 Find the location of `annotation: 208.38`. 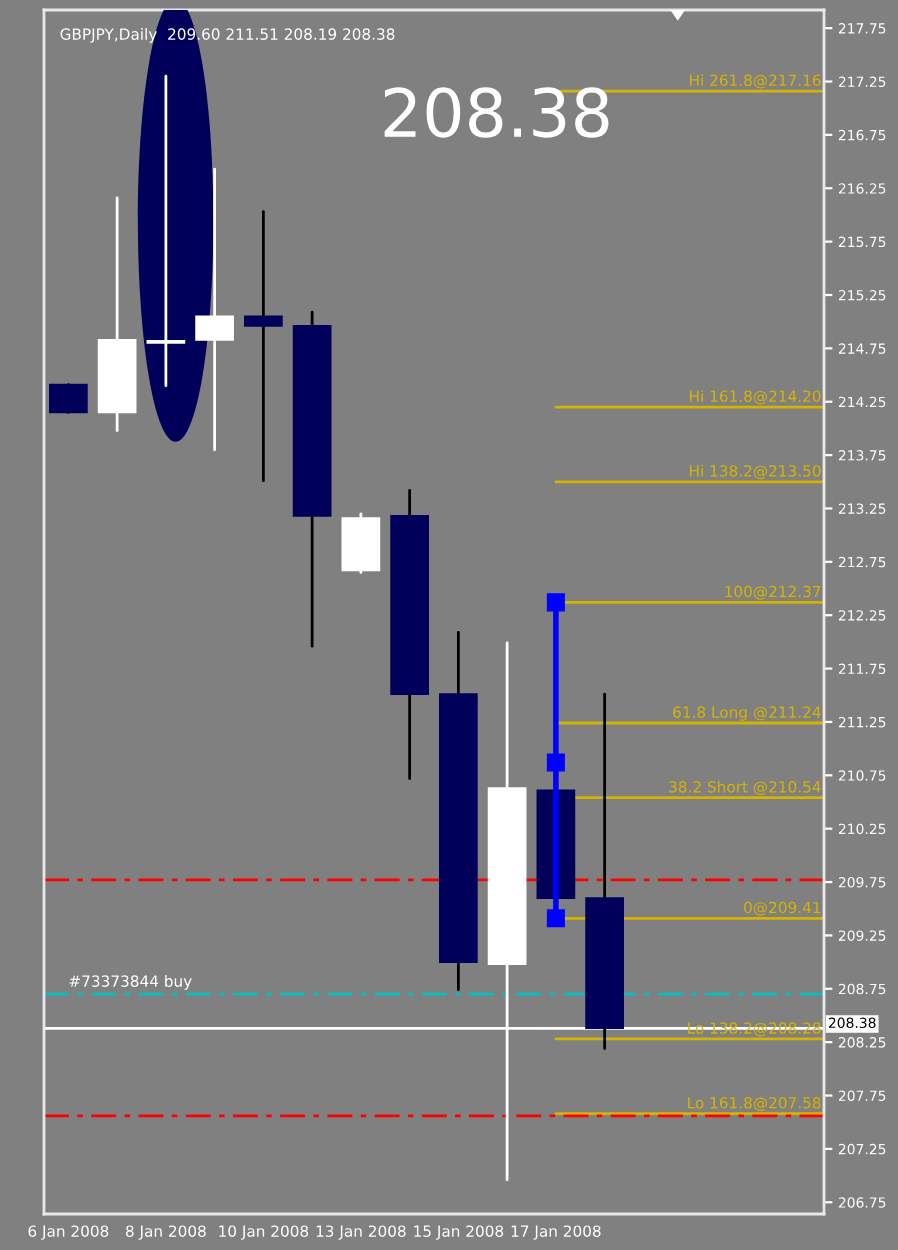

annotation: 208.38 is located at coordinates (496, 112).